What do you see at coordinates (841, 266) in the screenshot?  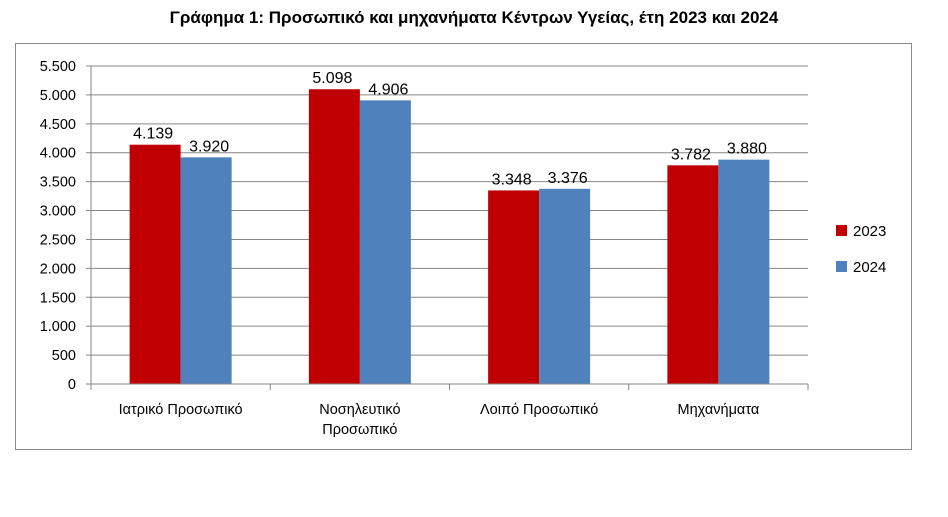 I see `legend-swatch-2024` at bounding box center [841, 266].